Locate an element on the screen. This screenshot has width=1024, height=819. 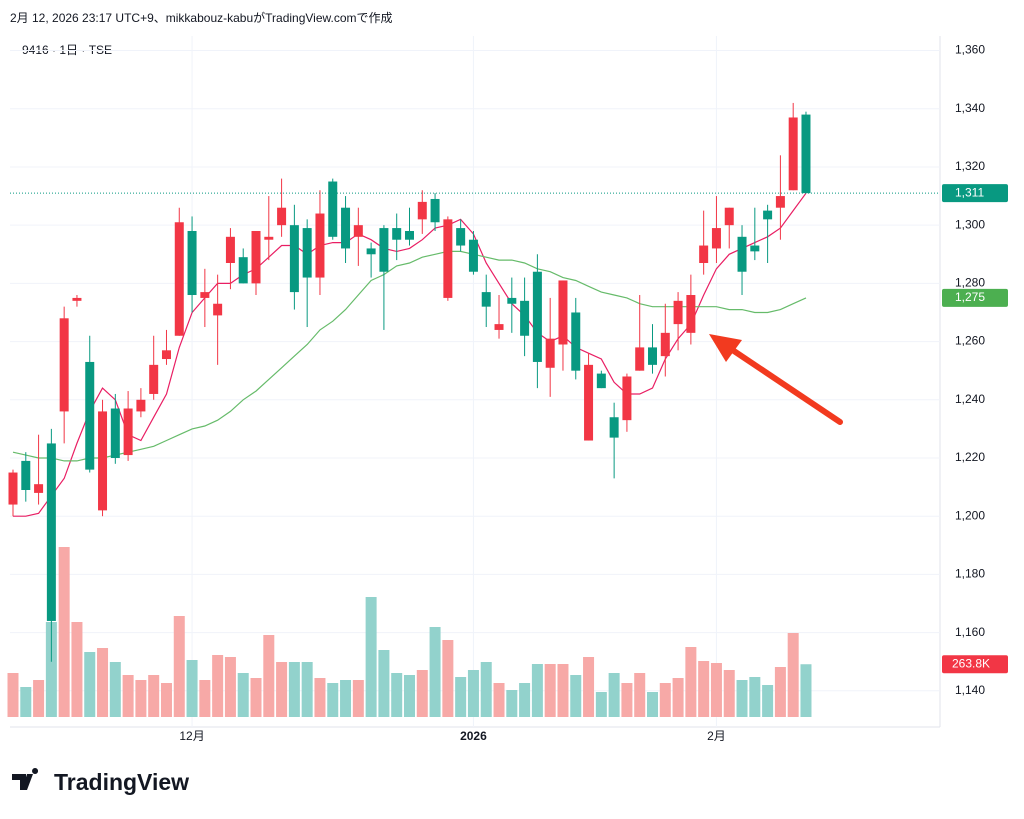
y-tick-label: 1,180 is located at coordinates (970, 574).